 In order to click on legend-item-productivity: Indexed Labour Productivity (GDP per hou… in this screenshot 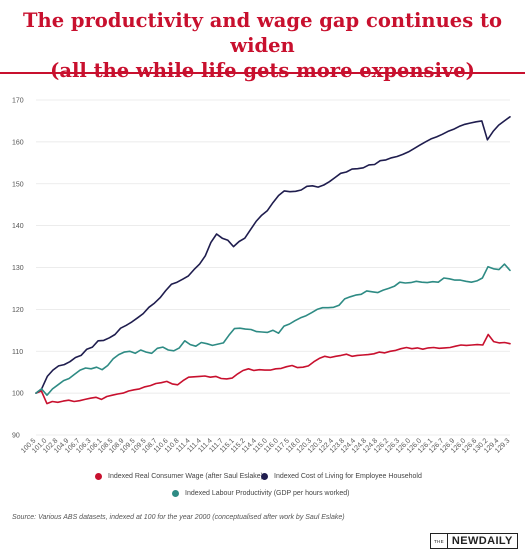, I will do `click(260, 493)`.